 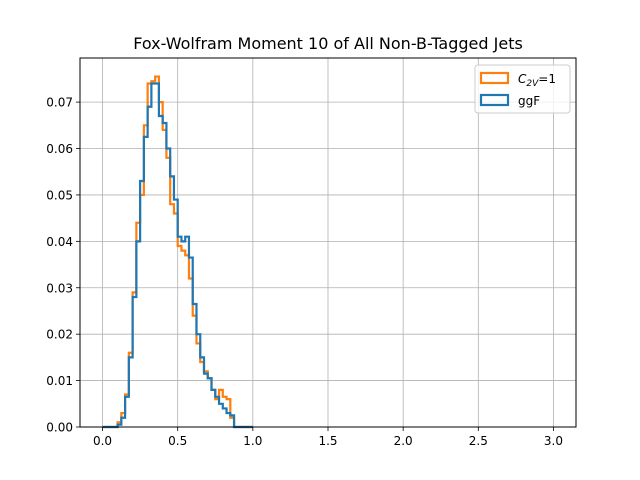 What do you see at coordinates (553, 441) in the screenshot?
I see `x-tick-label: 3.0` at bounding box center [553, 441].